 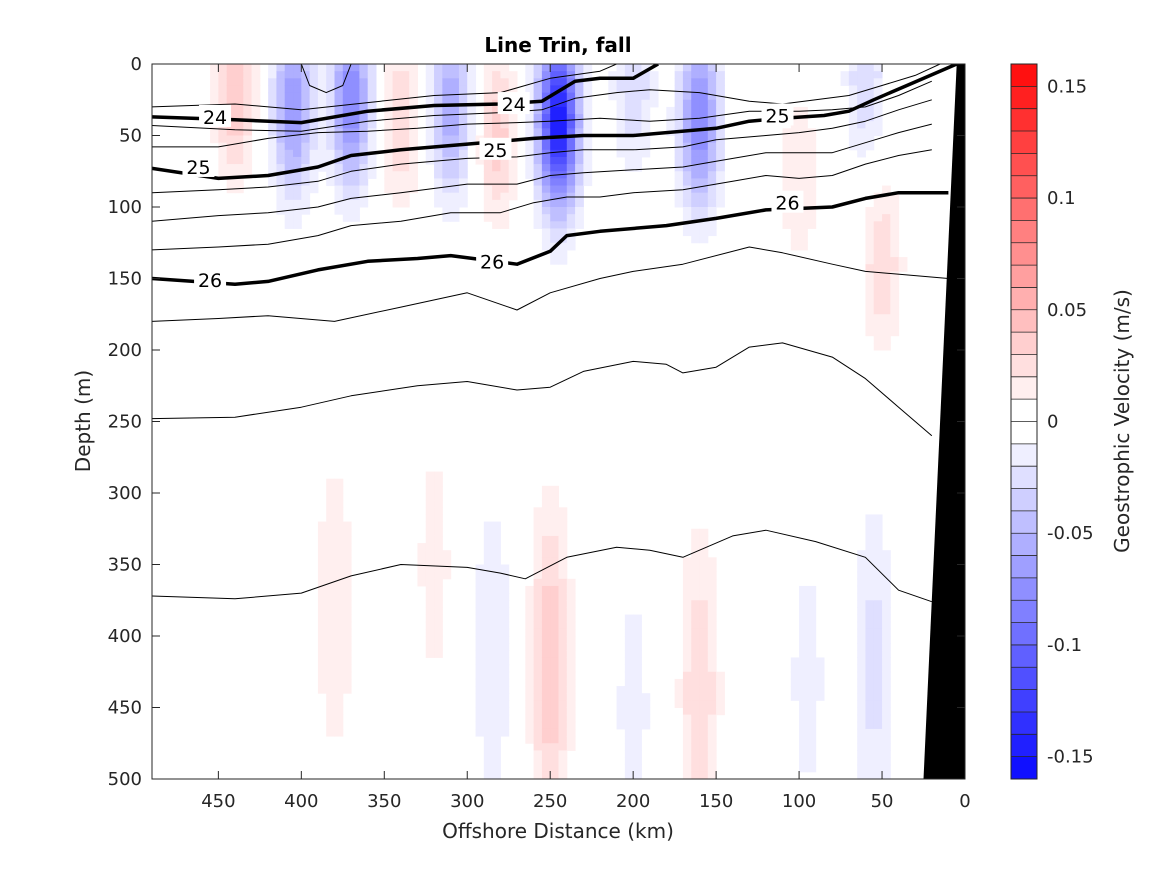 What do you see at coordinates (633, 801) in the screenshot?
I see `x-tick-label: 200` at bounding box center [633, 801].